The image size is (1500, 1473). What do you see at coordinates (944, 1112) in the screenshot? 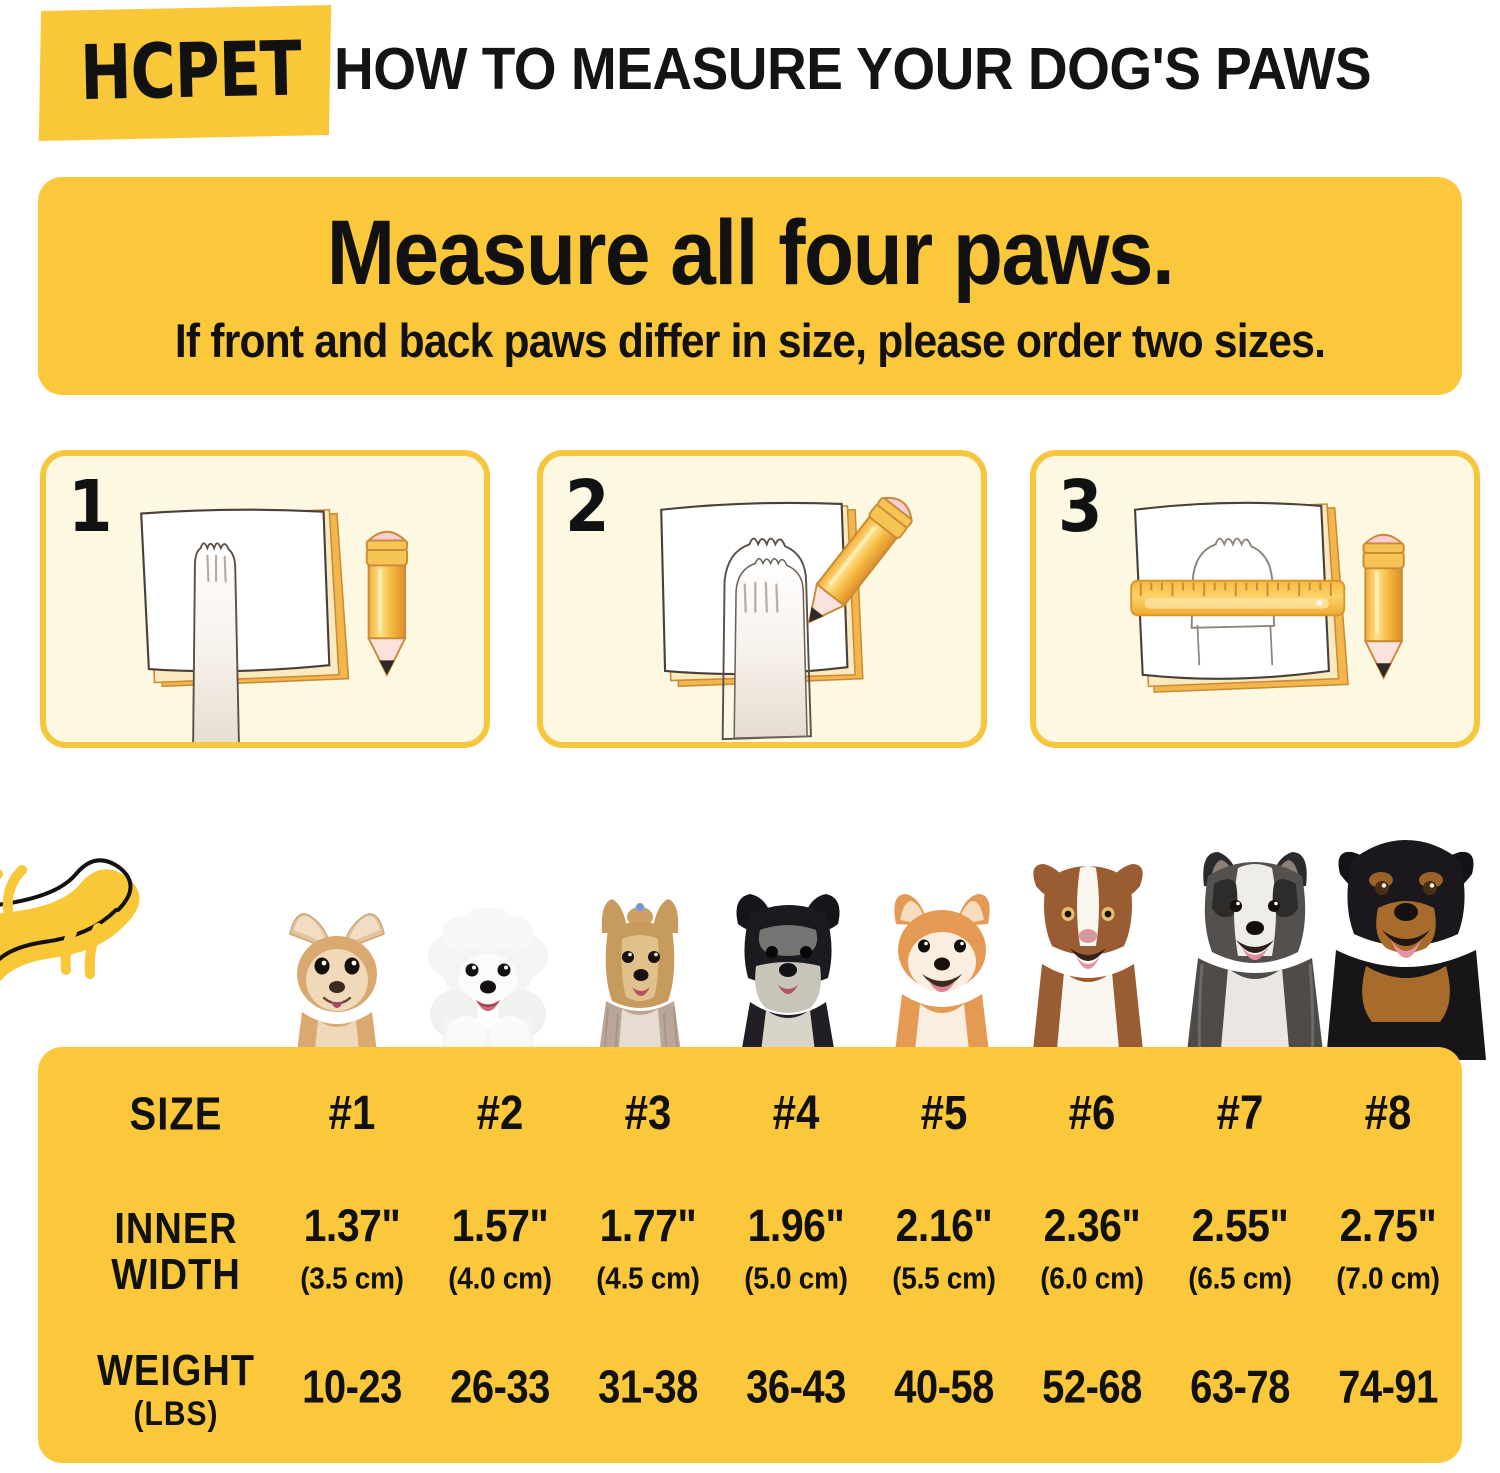
I see `cell-size-5: #5` at bounding box center [944, 1112].